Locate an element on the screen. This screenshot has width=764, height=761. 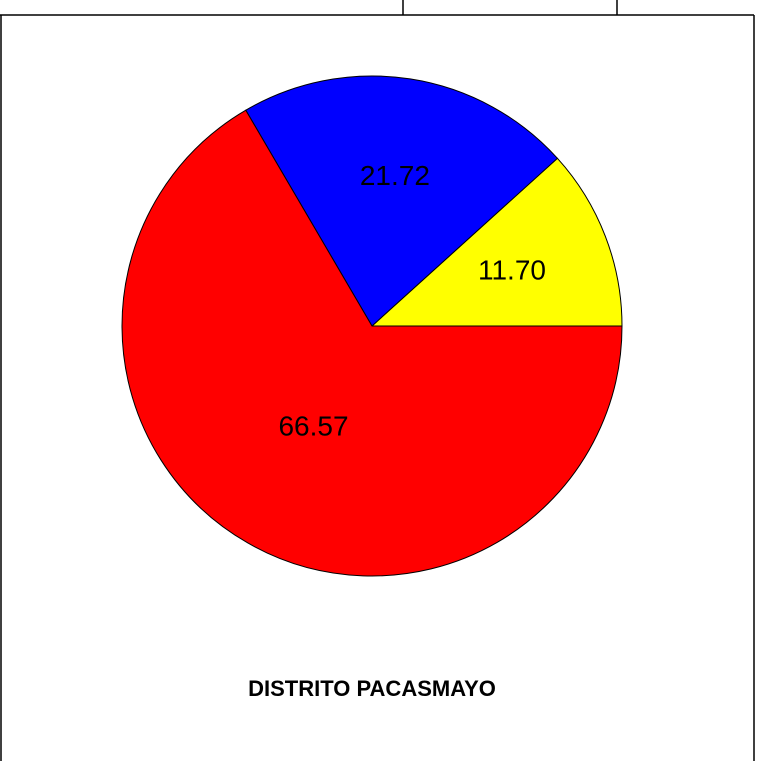
data-label: 66.57 is located at coordinates (313, 425).